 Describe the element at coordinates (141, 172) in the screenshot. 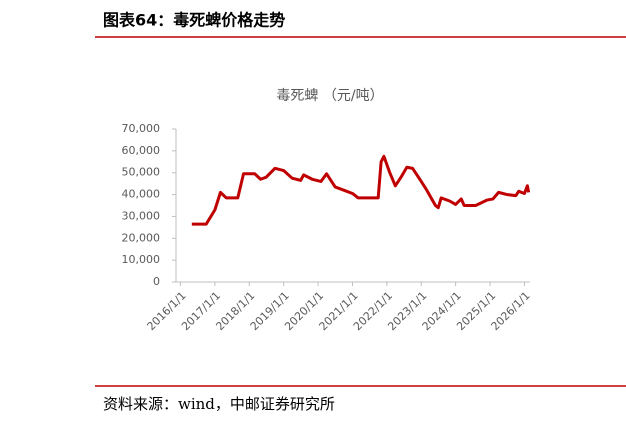

I see `y-tick-label: 50,000` at that location.